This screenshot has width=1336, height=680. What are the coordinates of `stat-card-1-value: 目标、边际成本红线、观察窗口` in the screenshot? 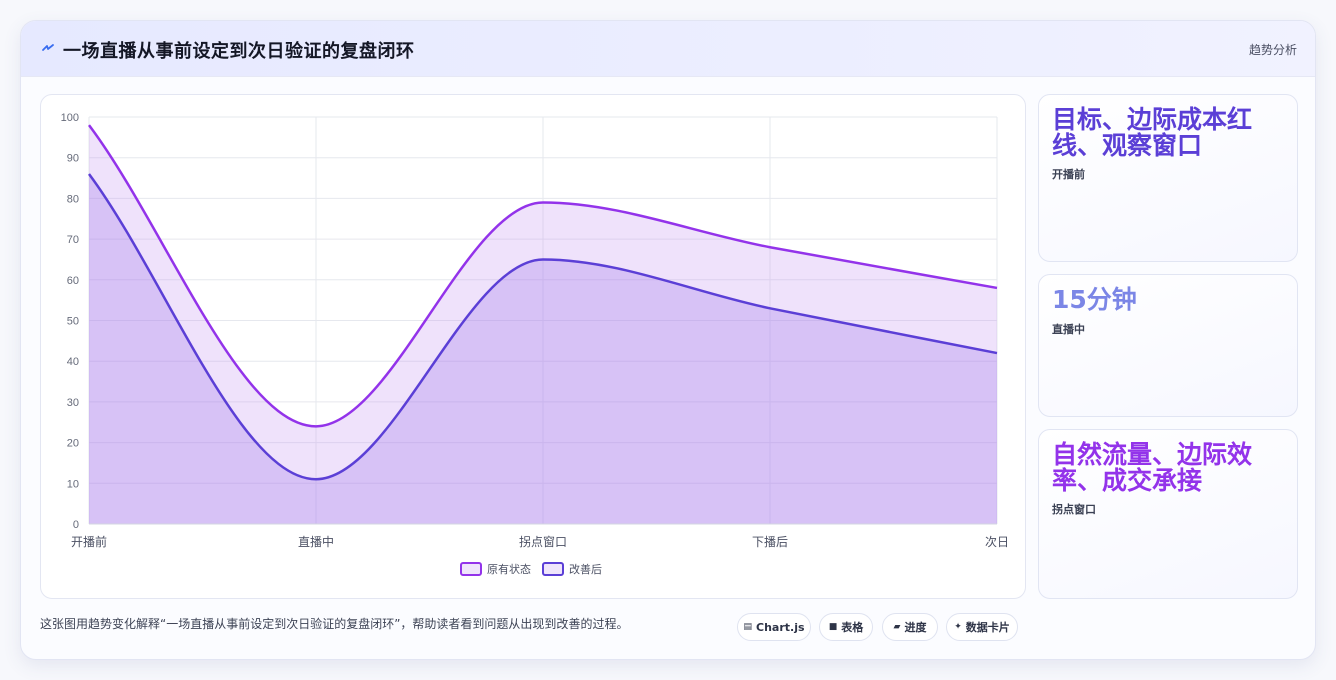 It's located at (1152, 132).